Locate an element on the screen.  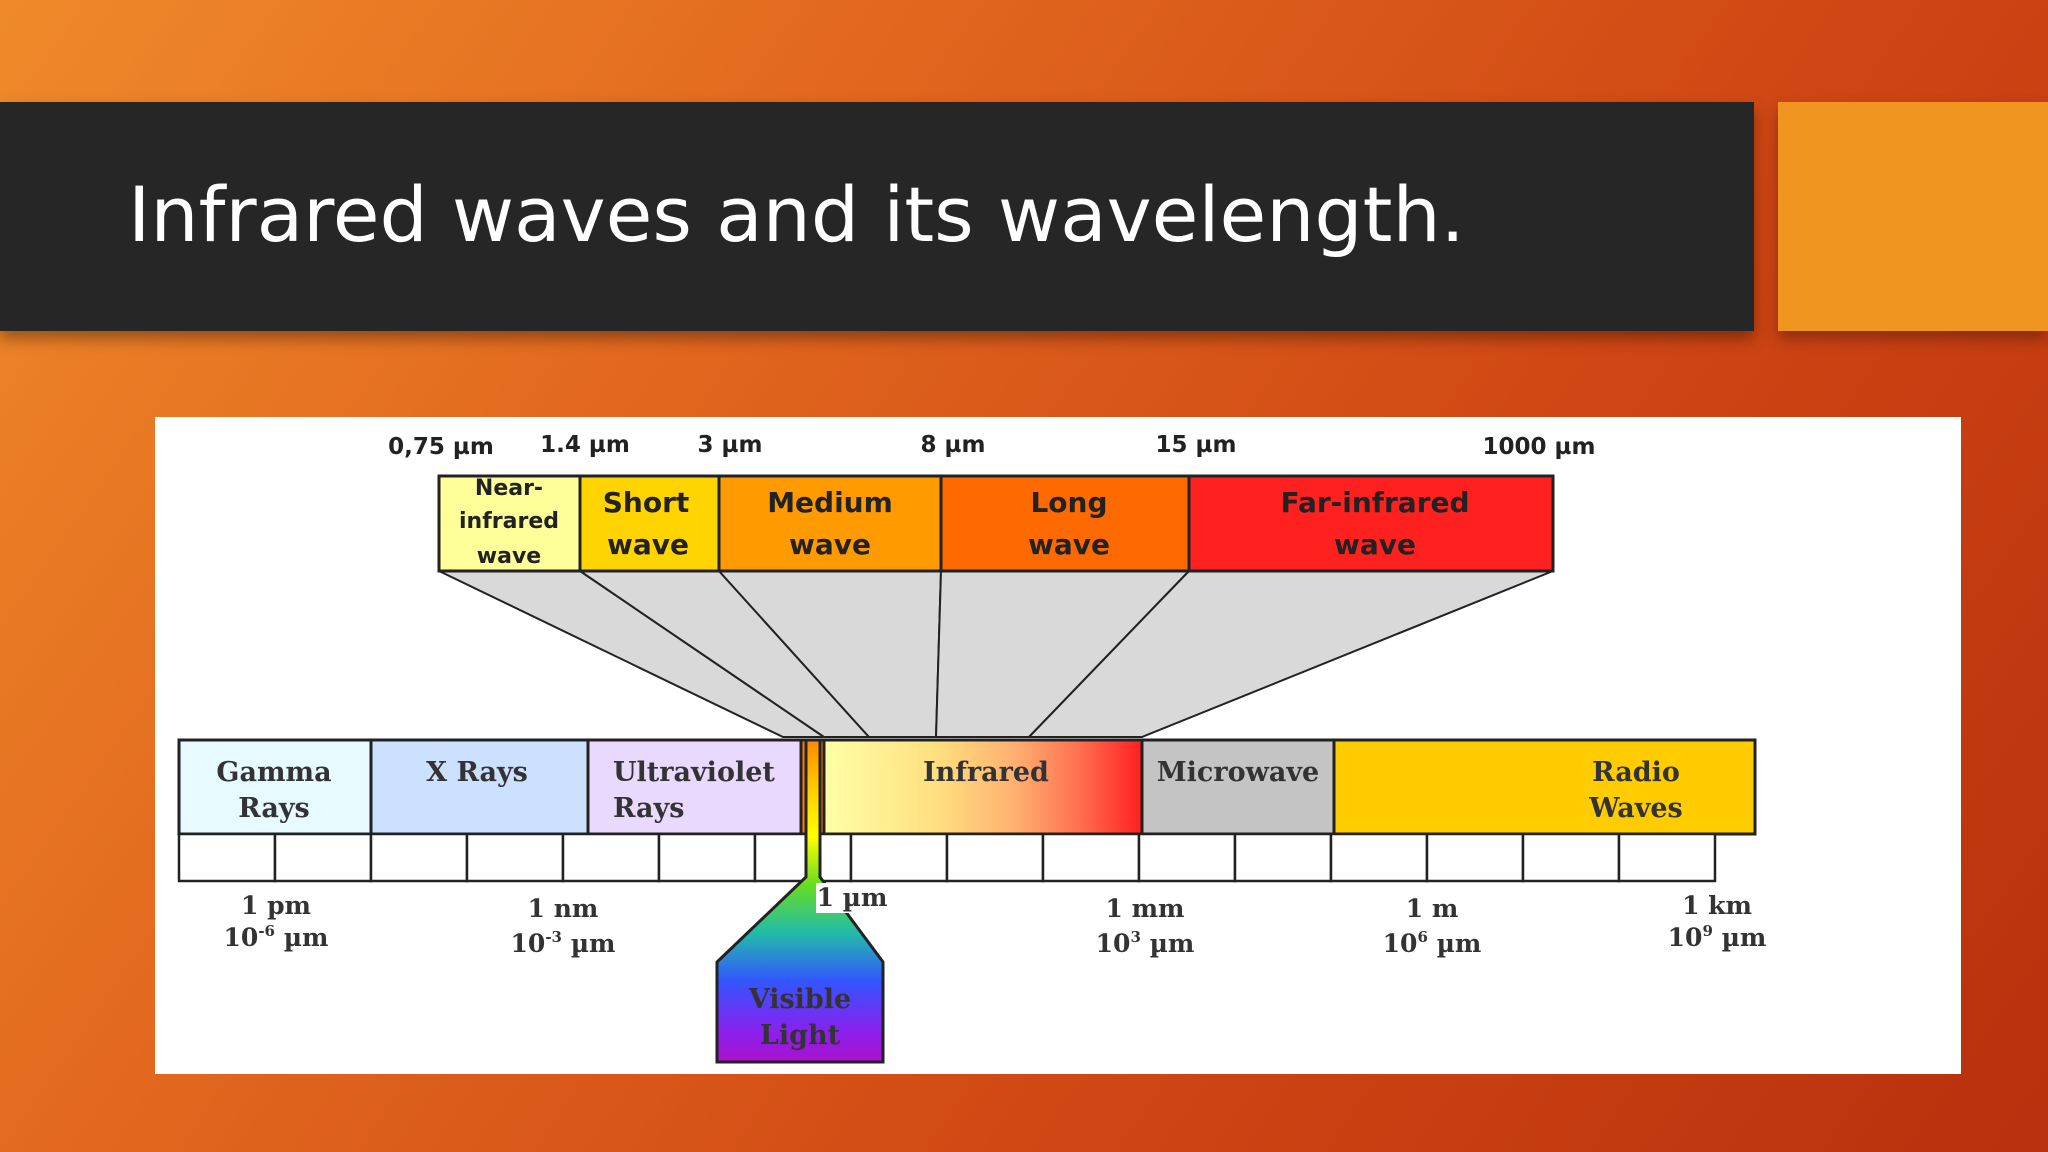
region-radio-label-2: Waves is located at coordinates (1635, 808).